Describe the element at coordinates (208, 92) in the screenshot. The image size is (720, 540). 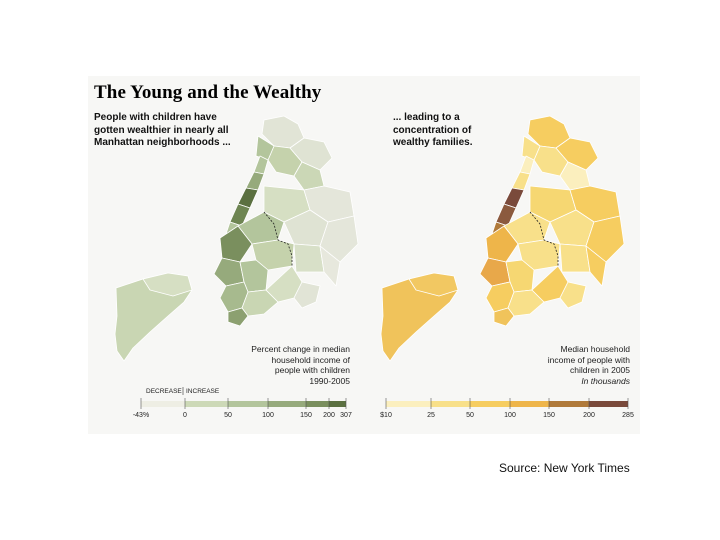
I see `figure-title: The Young and the Wealthy` at that location.